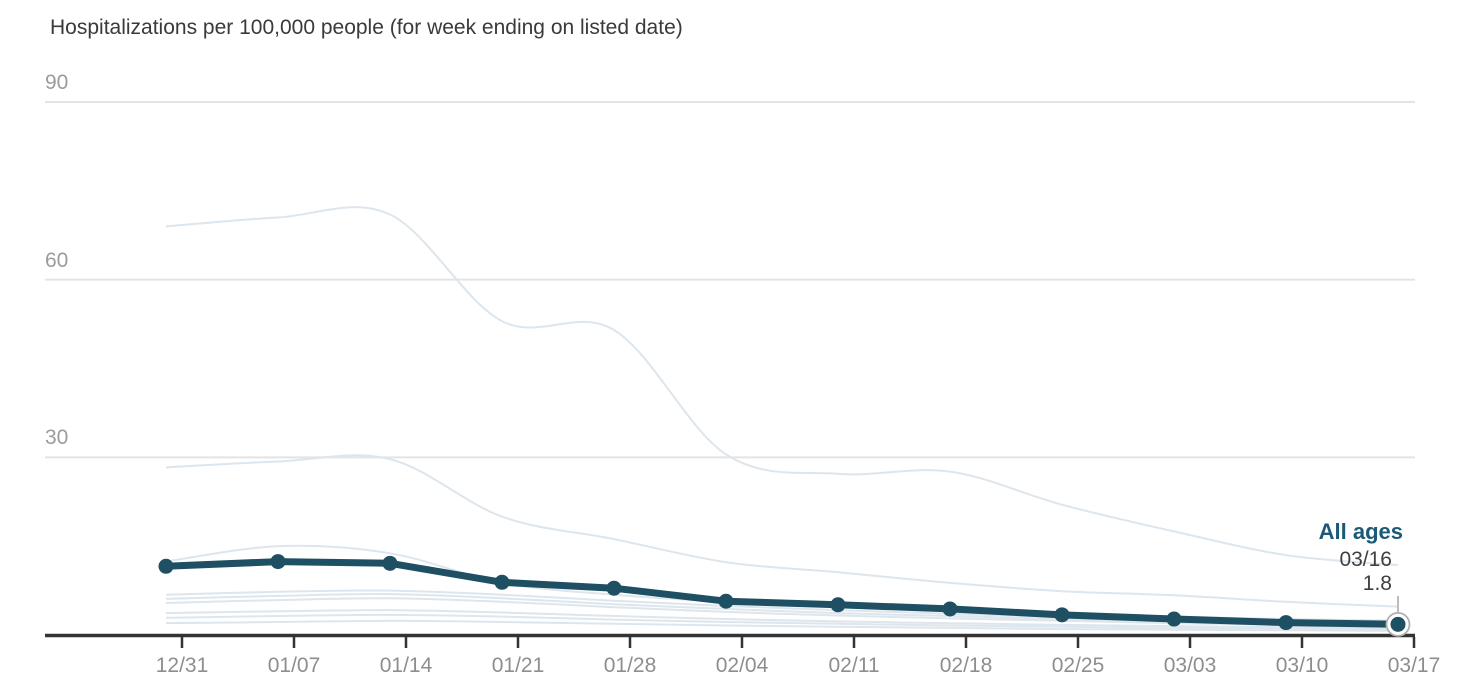 This screenshot has width=1480, height=700. What do you see at coordinates (1302, 665) in the screenshot?
I see `x-axis-tick-label: 03/10` at bounding box center [1302, 665].